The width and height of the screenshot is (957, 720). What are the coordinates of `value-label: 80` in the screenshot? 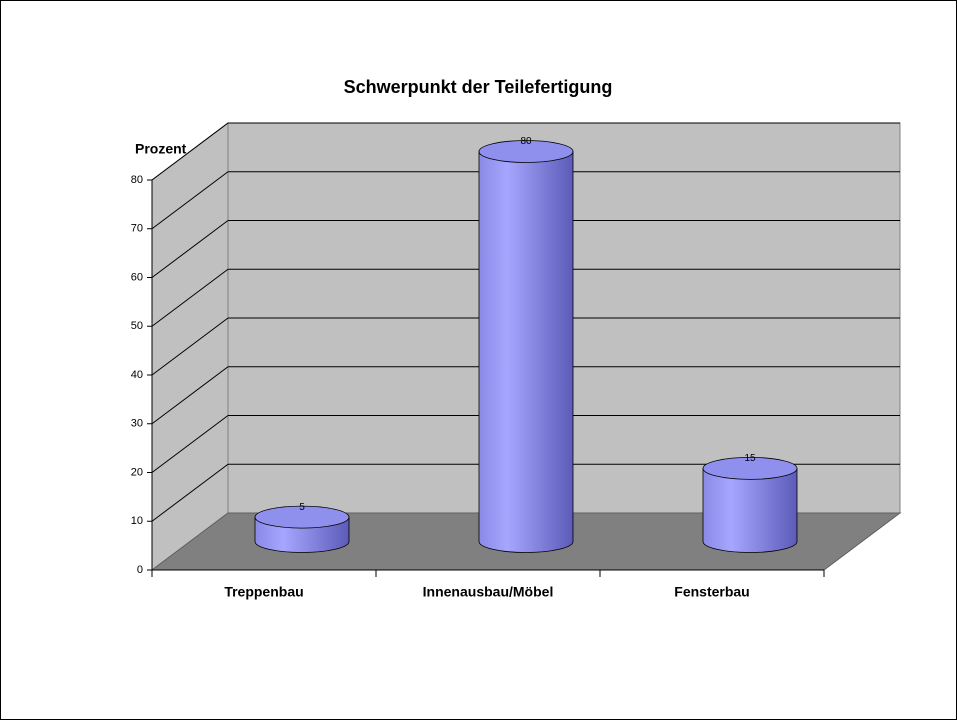 It's located at (526, 141).